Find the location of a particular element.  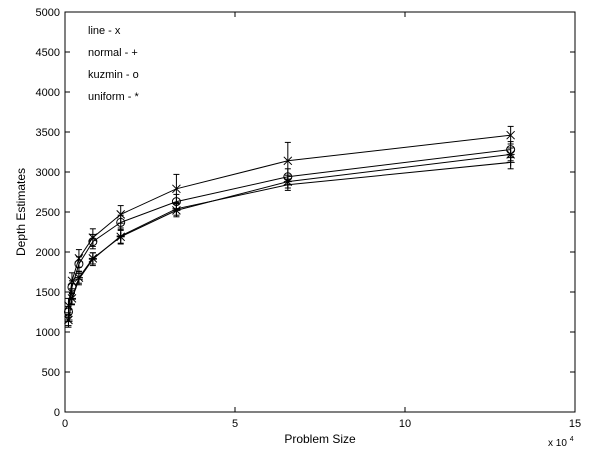

y-tick-label-6: 3000 is located at coordinates (48, 173).